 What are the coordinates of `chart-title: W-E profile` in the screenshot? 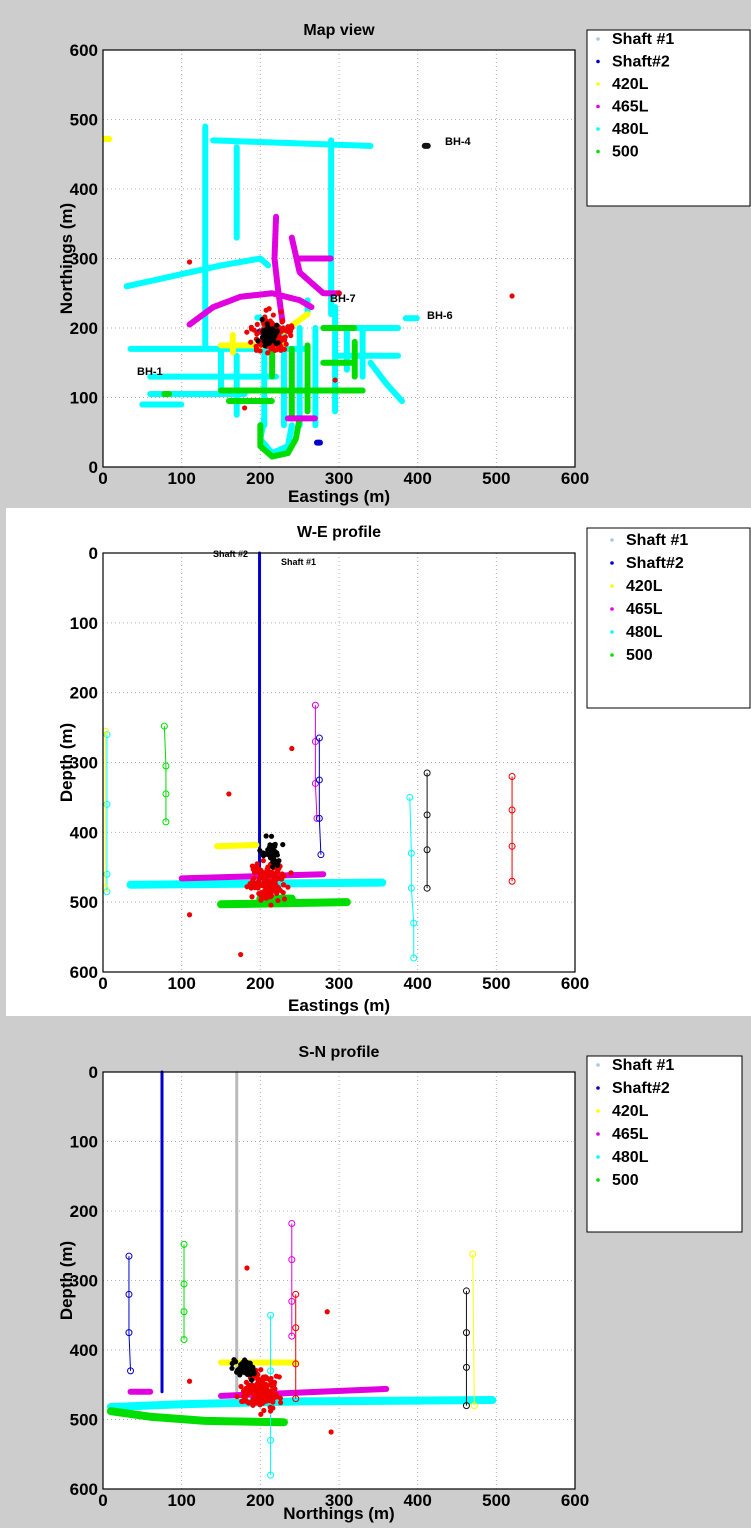 It's located at (339, 532).